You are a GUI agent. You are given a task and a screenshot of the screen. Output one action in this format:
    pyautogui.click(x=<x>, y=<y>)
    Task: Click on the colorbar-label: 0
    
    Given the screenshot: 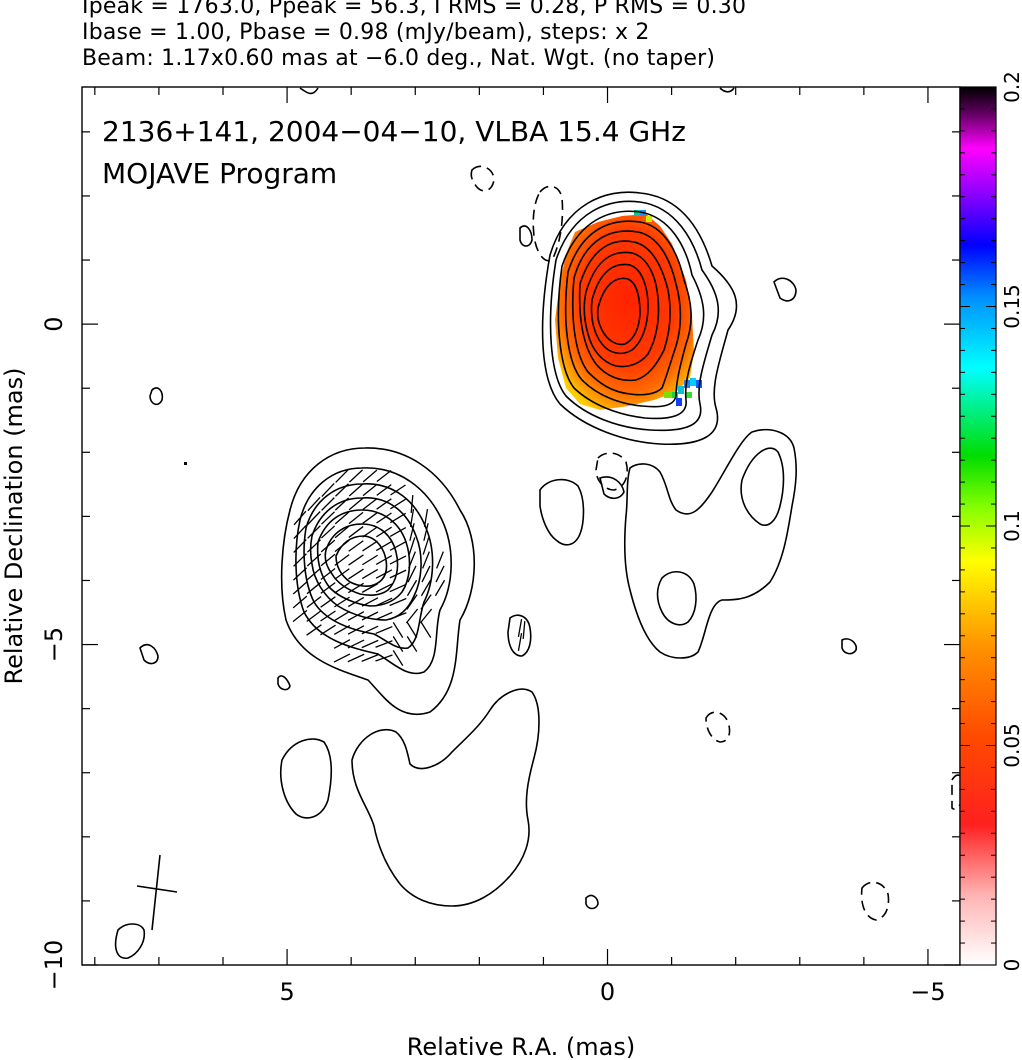 What is the action you would take?
    pyautogui.click(x=1011, y=965)
    